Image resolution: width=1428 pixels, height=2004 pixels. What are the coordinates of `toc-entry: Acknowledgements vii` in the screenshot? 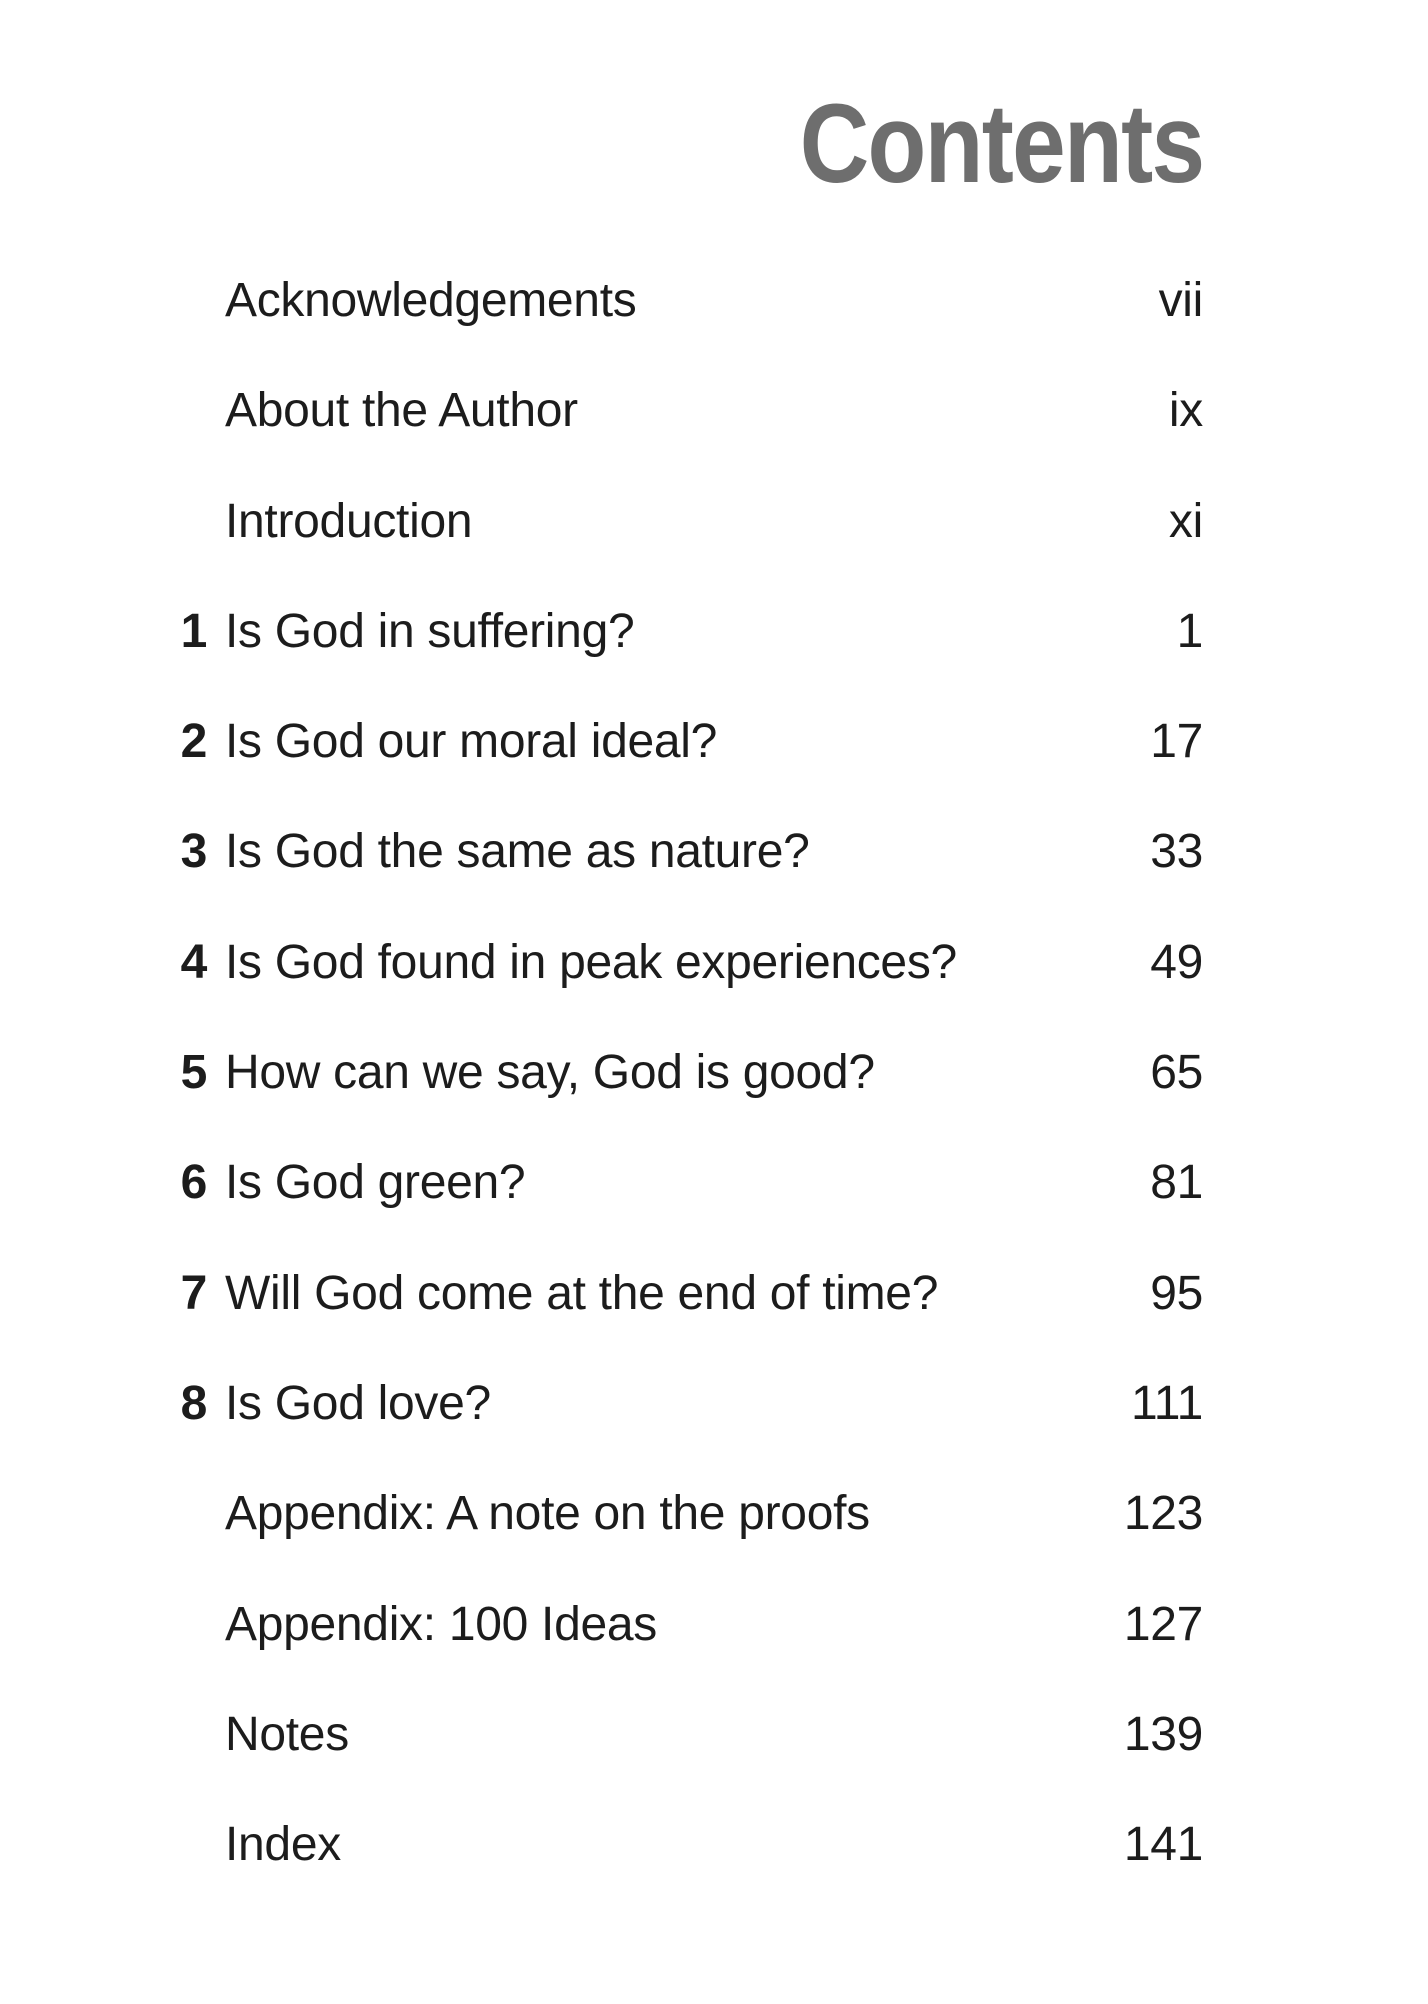 It's located at (675, 301).